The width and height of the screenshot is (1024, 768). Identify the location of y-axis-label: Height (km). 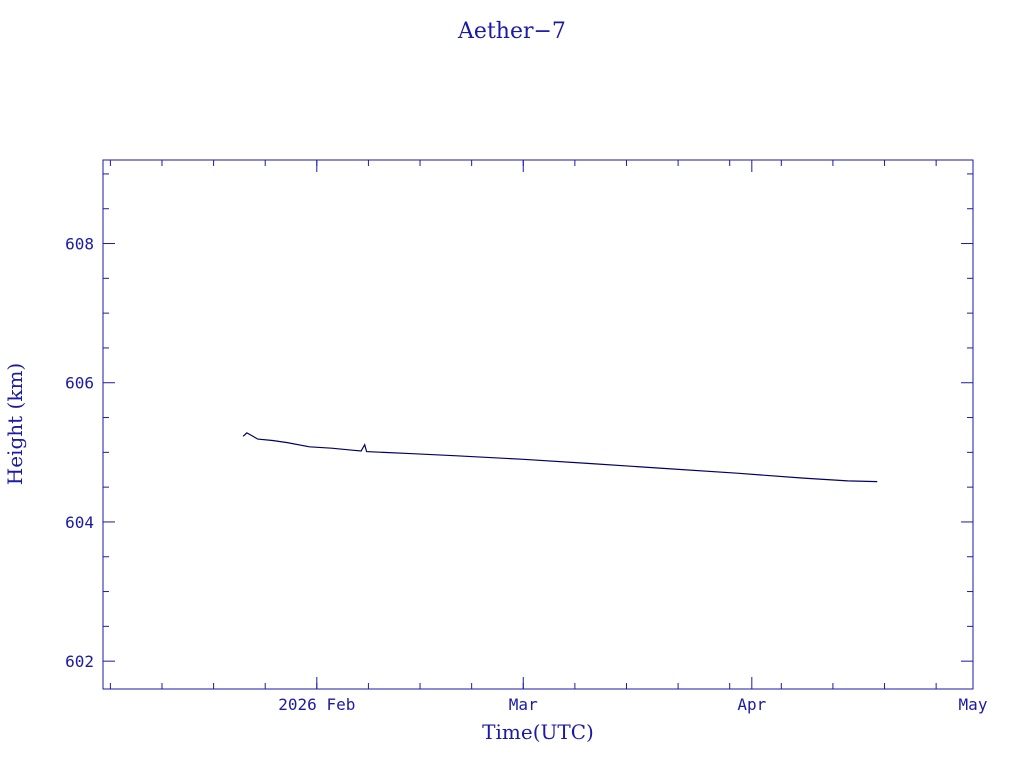
(15, 424).